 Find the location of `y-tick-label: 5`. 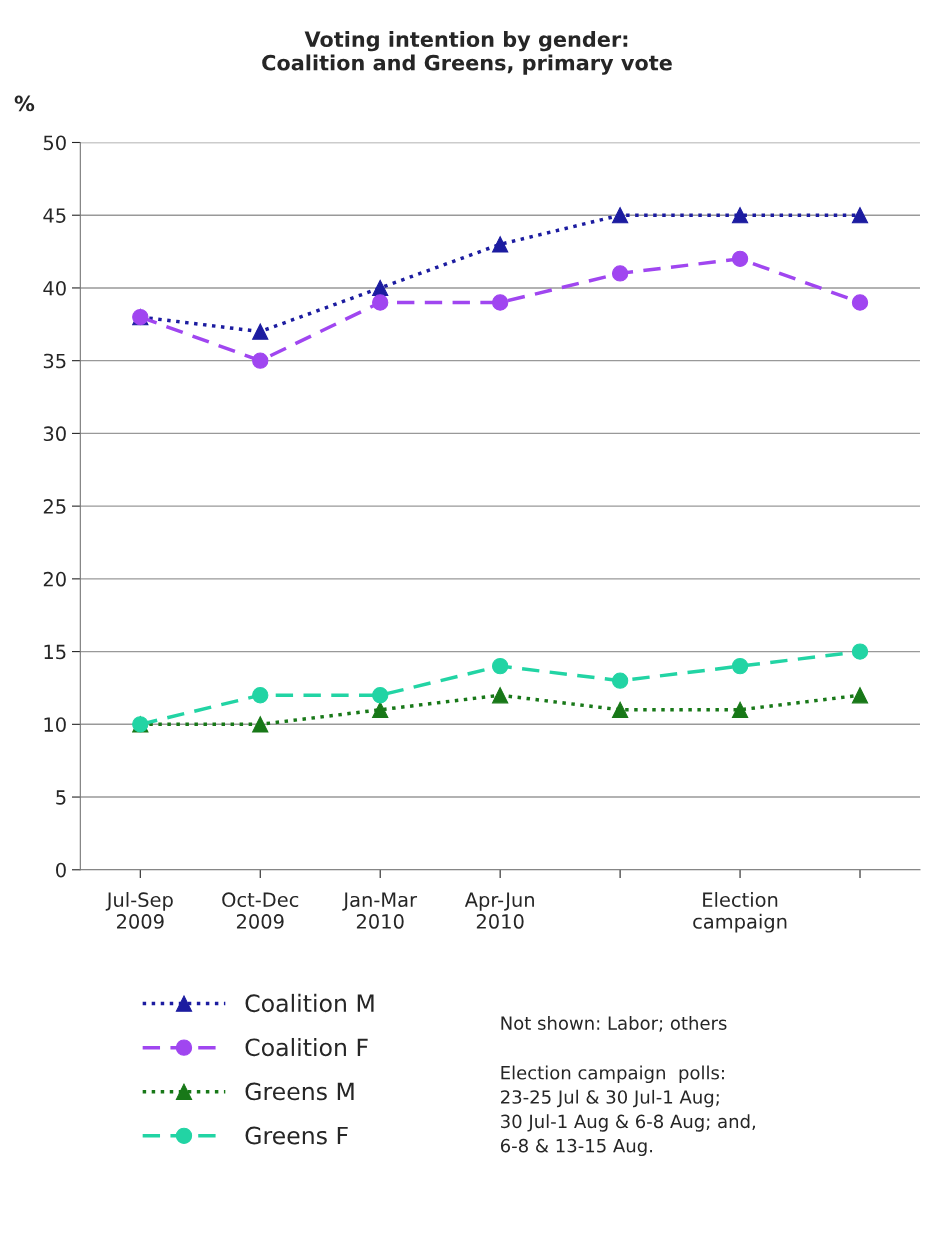

y-tick-label: 5 is located at coordinates (61, 797).